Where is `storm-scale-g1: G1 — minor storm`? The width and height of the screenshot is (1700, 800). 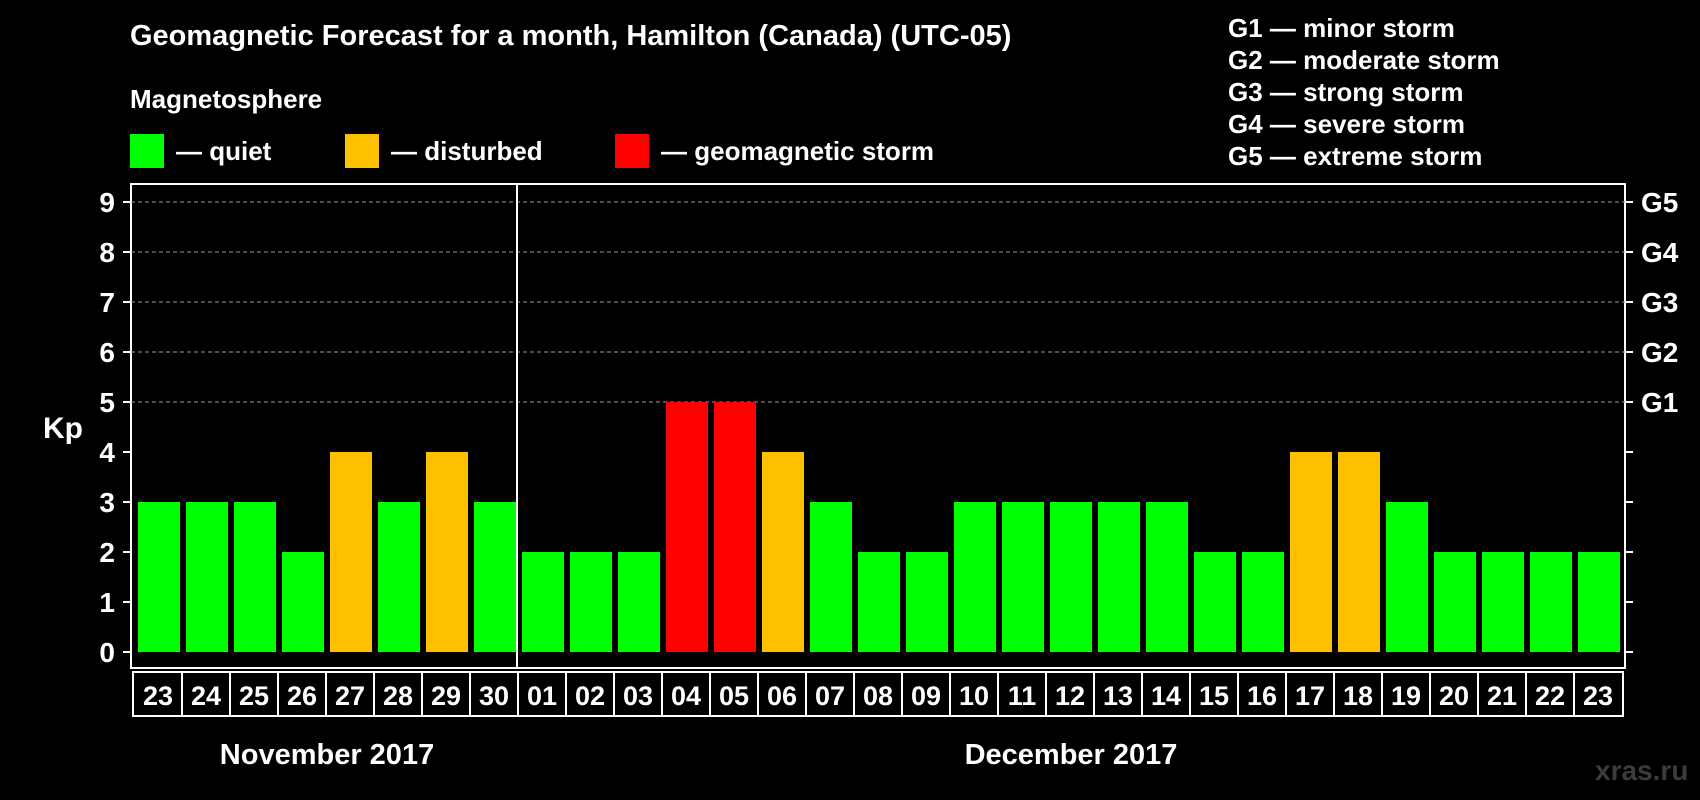 storm-scale-g1: G1 — minor storm is located at coordinates (1341, 28).